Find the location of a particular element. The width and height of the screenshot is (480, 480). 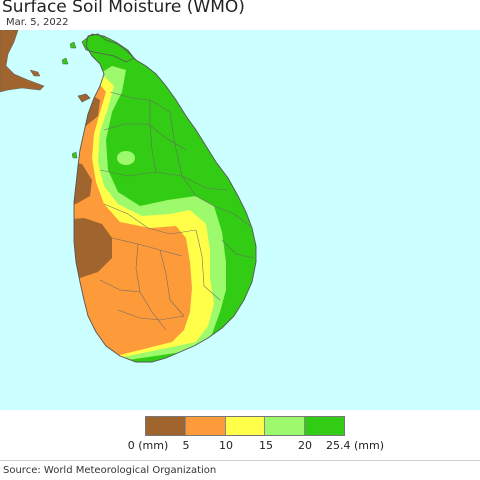

western-islets is located at coordinates (69, 100).